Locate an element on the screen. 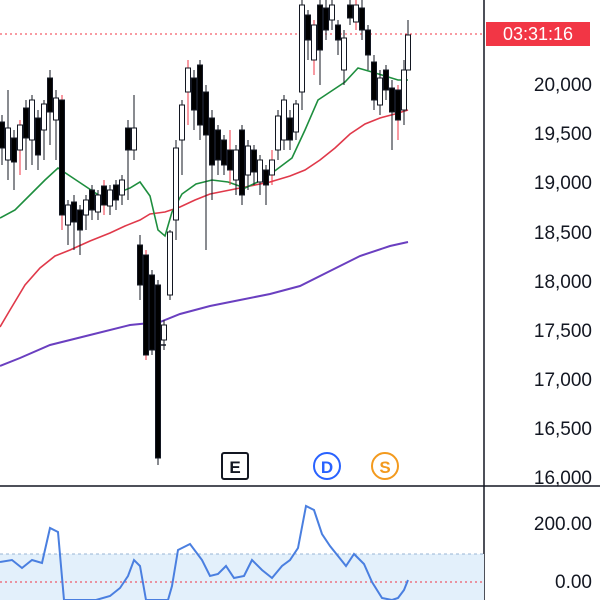  countdown-badge: 03:31:16 is located at coordinates (538, 34).